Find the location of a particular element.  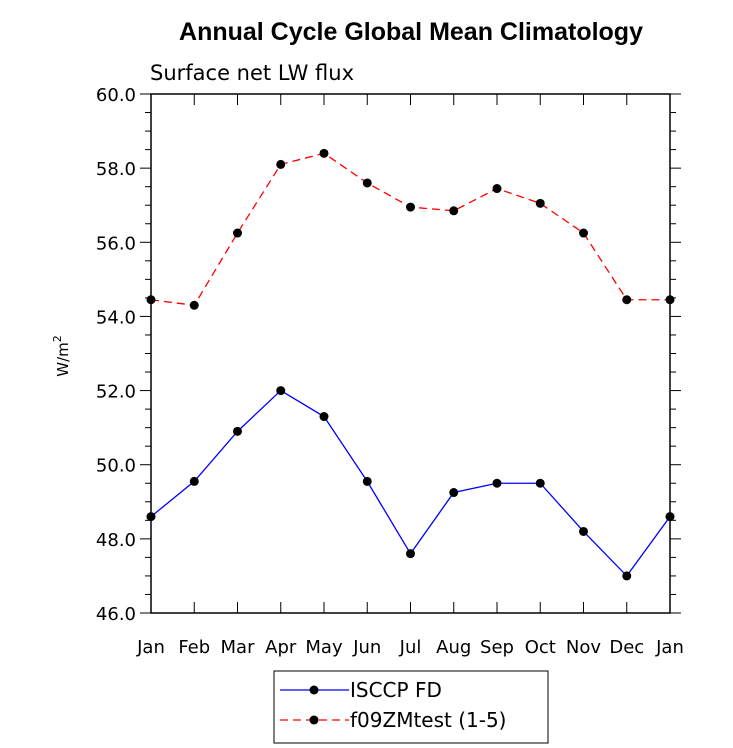

svg-text: W/m2 is located at coordinates (61, 356).